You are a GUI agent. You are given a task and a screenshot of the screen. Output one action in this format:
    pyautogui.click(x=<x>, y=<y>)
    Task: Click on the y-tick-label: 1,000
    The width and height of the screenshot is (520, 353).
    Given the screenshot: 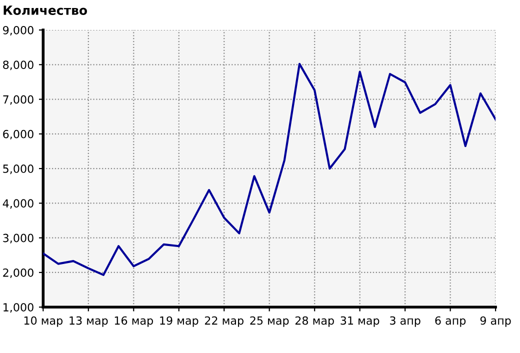 What is the action you would take?
    pyautogui.click(x=19, y=308)
    